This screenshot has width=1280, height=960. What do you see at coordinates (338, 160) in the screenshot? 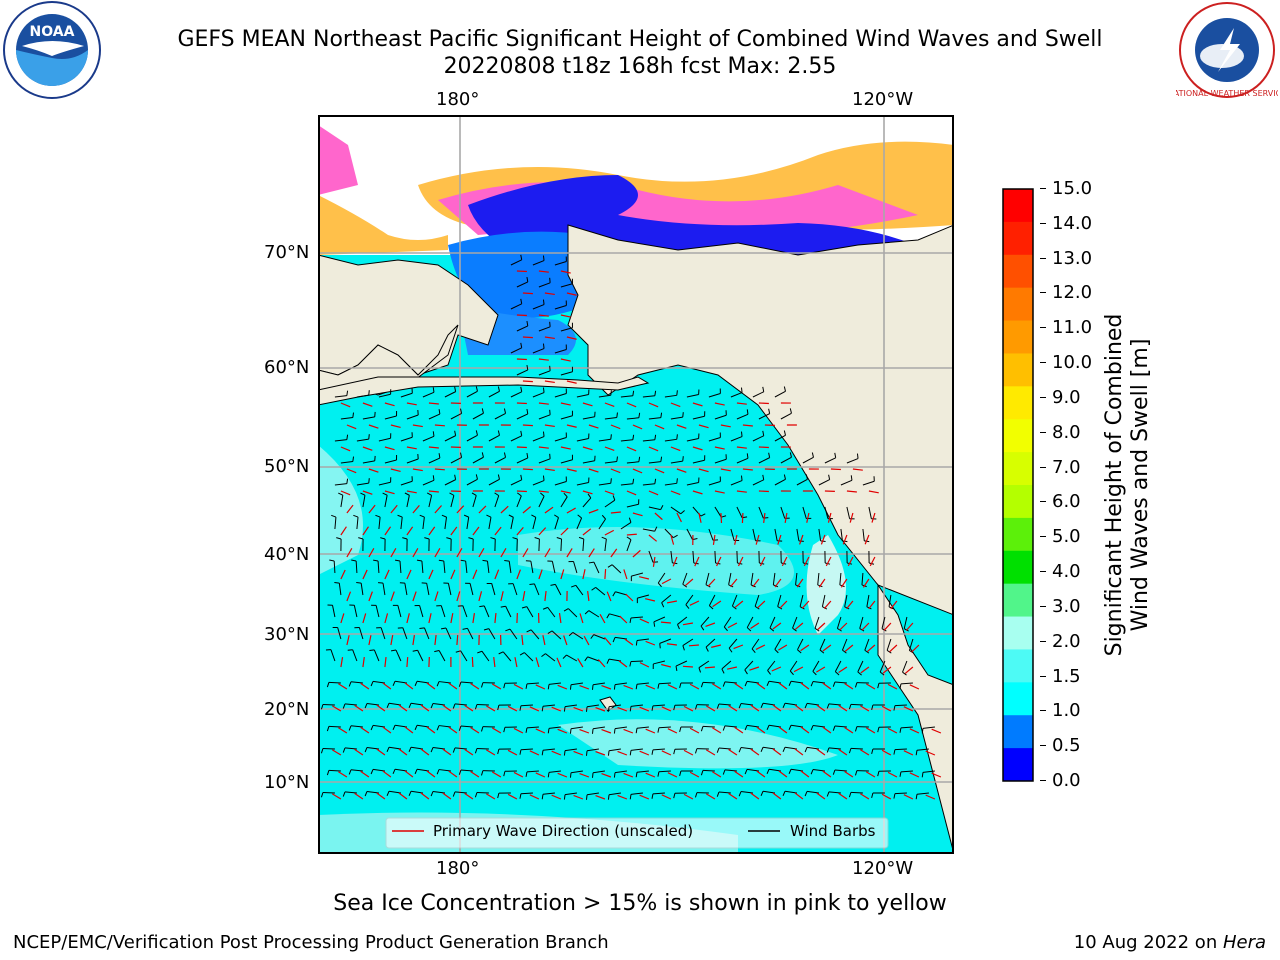
I see `sea-ice-pink` at bounding box center [338, 160].